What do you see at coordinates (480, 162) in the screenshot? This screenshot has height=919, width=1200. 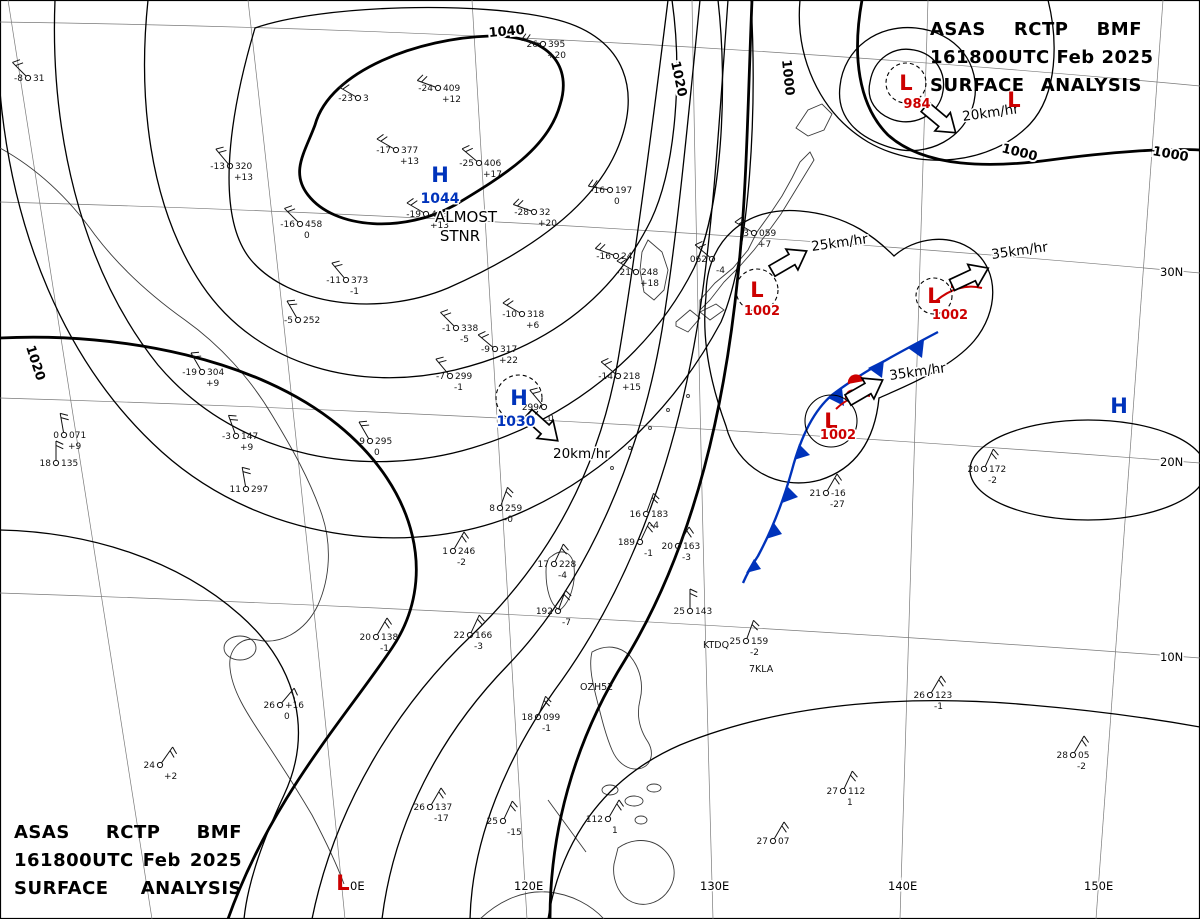 I see `station-plot: -25 406+17` at bounding box center [480, 162].